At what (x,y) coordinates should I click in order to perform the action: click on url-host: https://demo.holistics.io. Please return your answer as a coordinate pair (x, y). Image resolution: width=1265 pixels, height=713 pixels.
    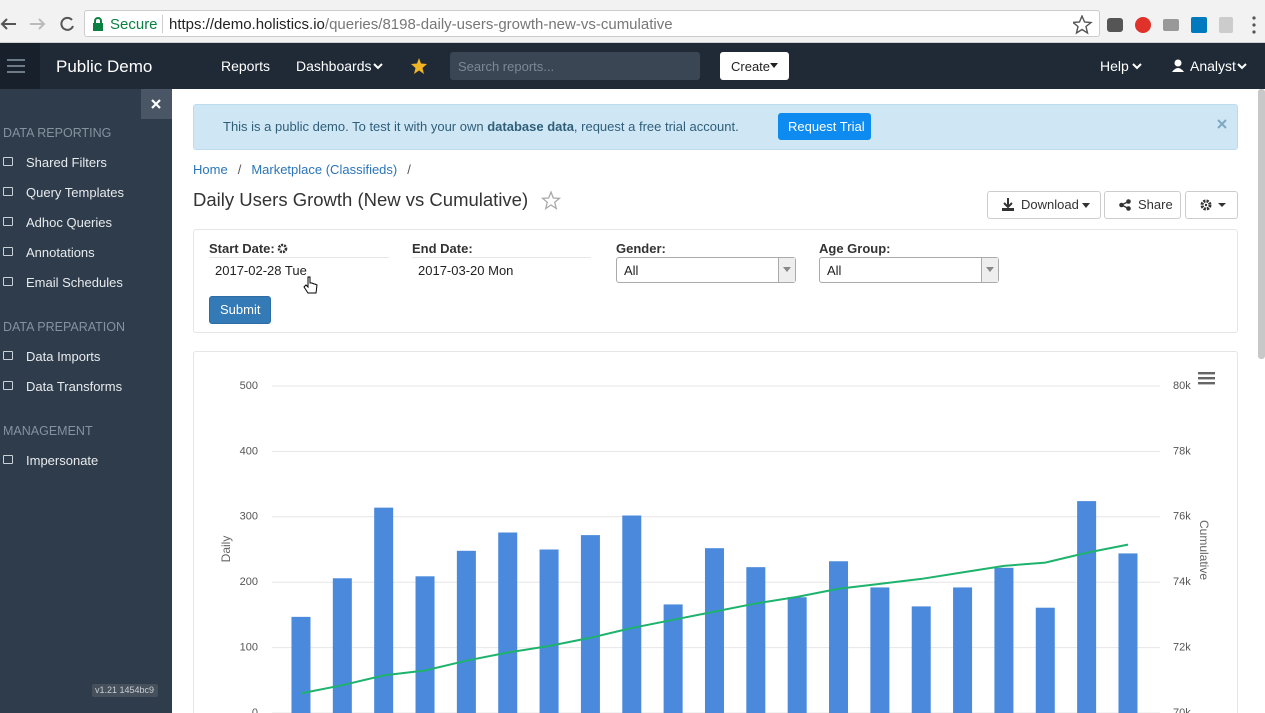
    Looking at the image, I should click on (247, 24).